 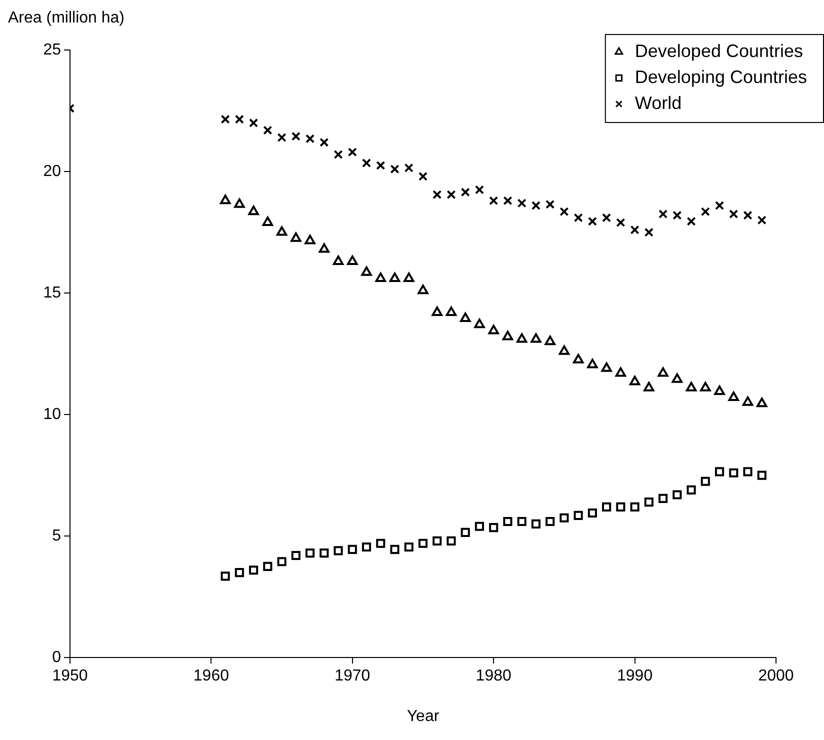 What do you see at coordinates (211, 676) in the screenshot?
I see `x-tick-label: 1960` at bounding box center [211, 676].